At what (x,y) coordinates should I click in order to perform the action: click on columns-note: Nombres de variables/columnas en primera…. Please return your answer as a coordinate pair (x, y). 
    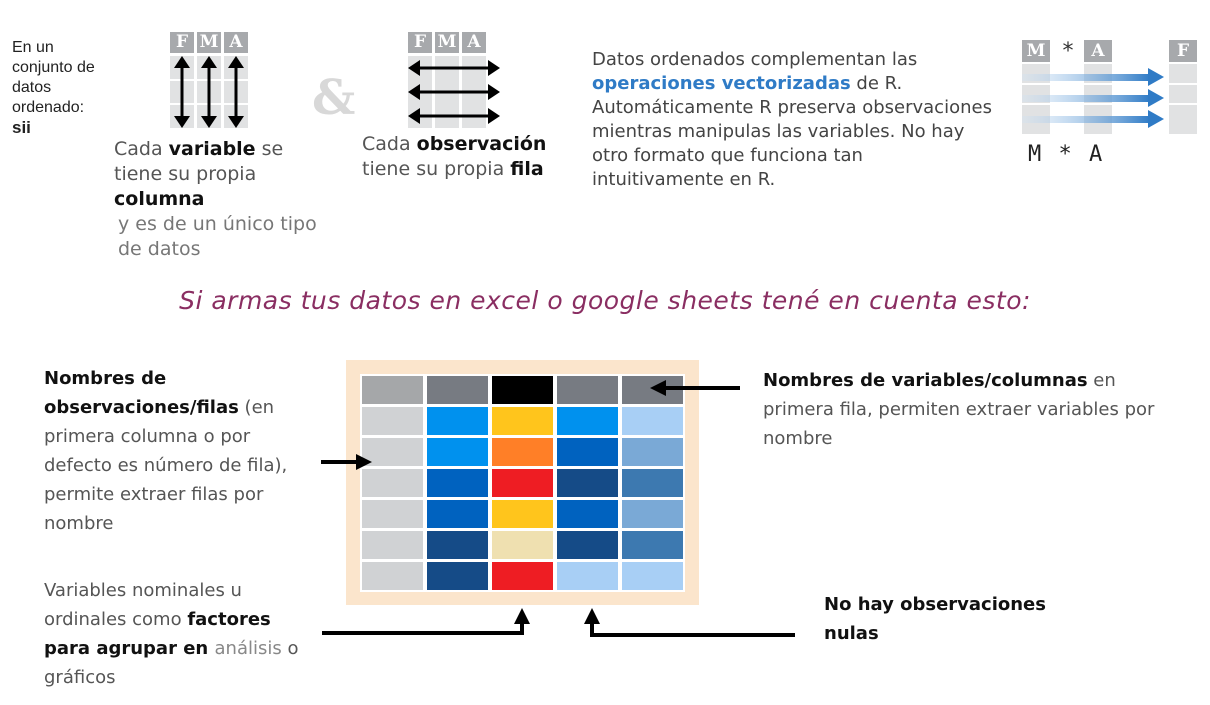
    Looking at the image, I should click on (963, 409).